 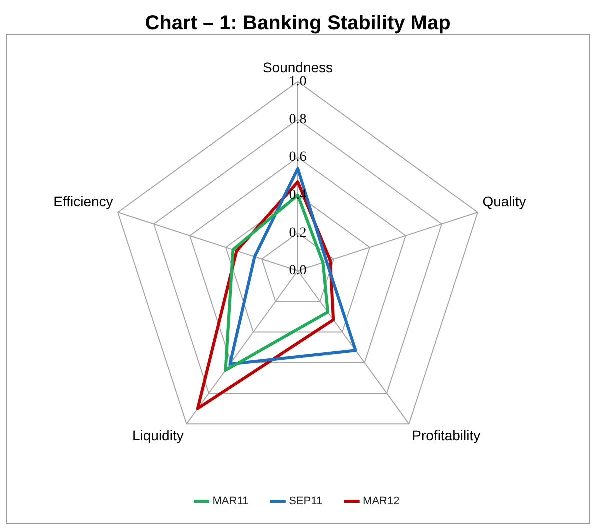 I want to click on y-tick-label: 0.2, so click(x=298, y=233).